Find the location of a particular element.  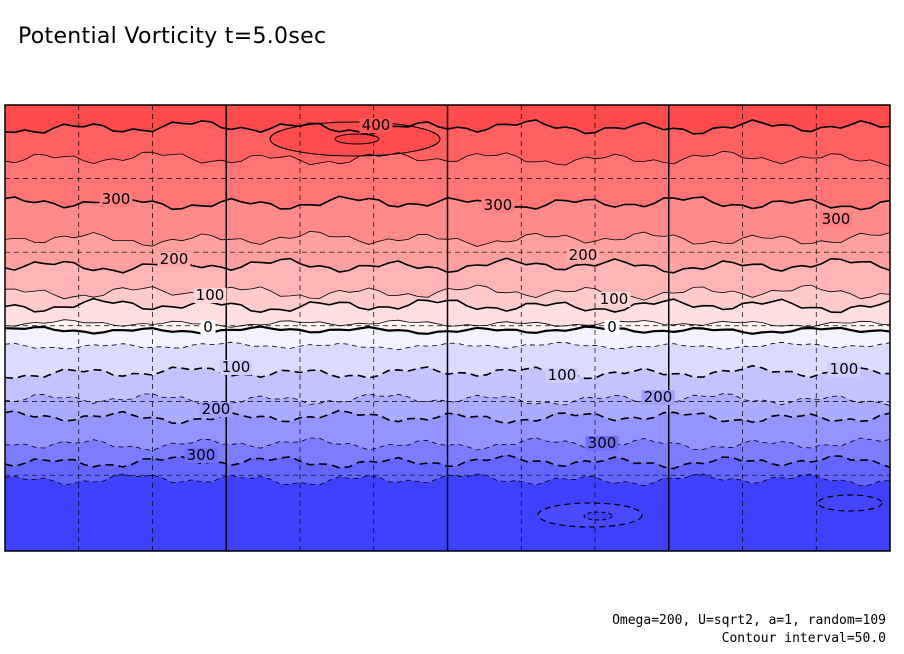

low-vortex-core is located at coordinates (598, 516).